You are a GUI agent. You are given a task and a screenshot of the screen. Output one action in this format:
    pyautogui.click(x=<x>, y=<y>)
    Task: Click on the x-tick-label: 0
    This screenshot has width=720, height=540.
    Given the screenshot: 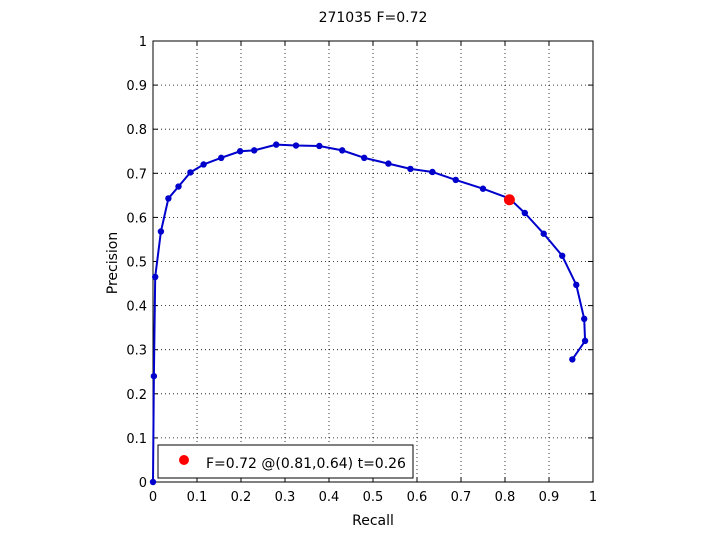 What is the action you would take?
    pyautogui.click(x=153, y=497)
    